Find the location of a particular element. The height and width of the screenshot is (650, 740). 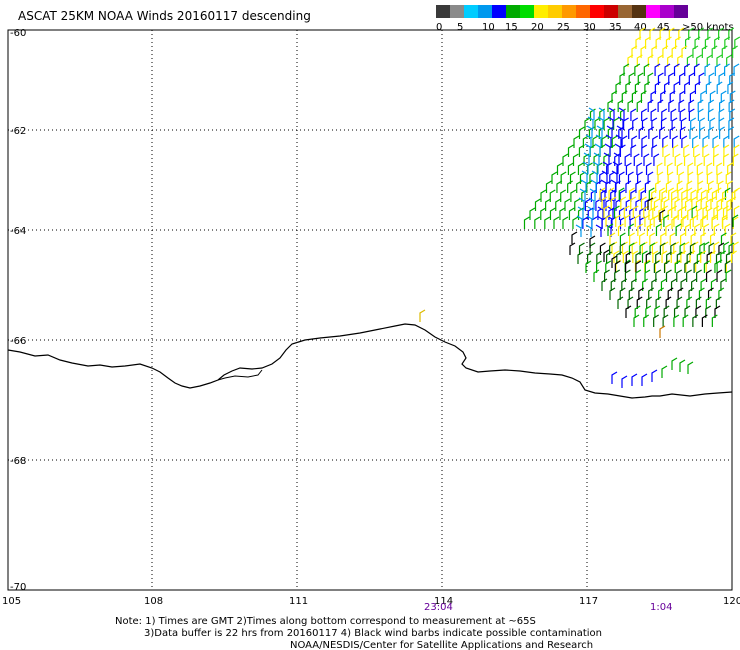

lat-tick-label: -64 is located at coordinates (18, 231).